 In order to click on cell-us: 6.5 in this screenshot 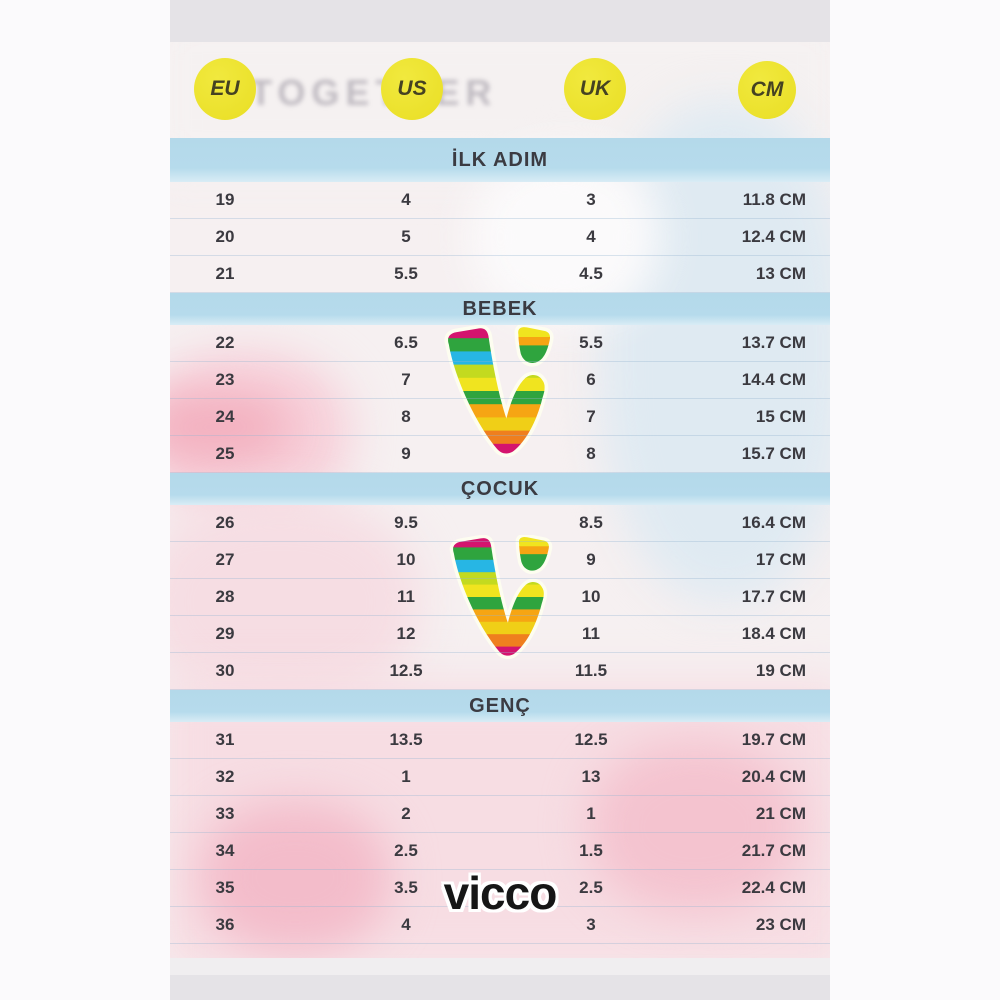, I will do `click(406, 342)`.